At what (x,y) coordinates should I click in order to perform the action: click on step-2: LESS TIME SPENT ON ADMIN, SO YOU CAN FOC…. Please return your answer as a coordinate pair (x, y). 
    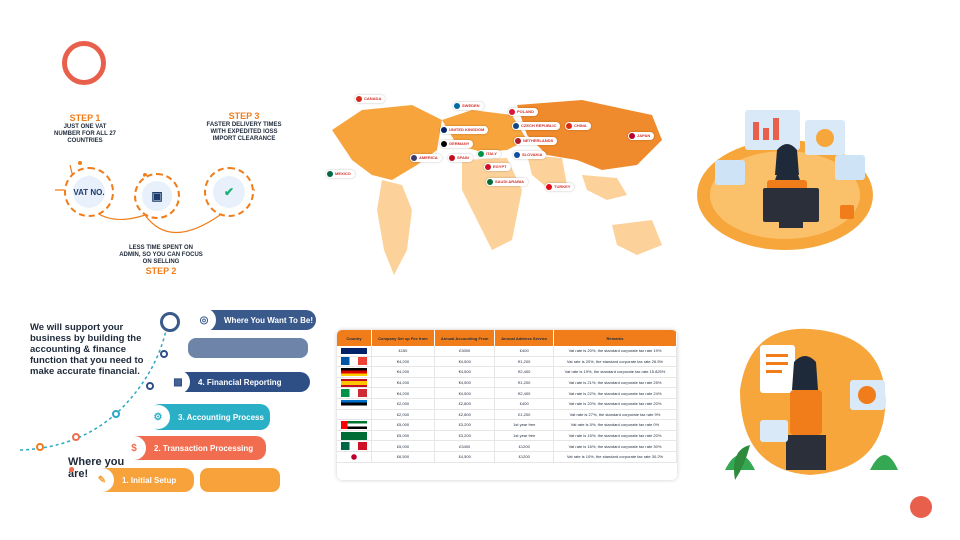
    Looking at the image, I should click on (161, 261).